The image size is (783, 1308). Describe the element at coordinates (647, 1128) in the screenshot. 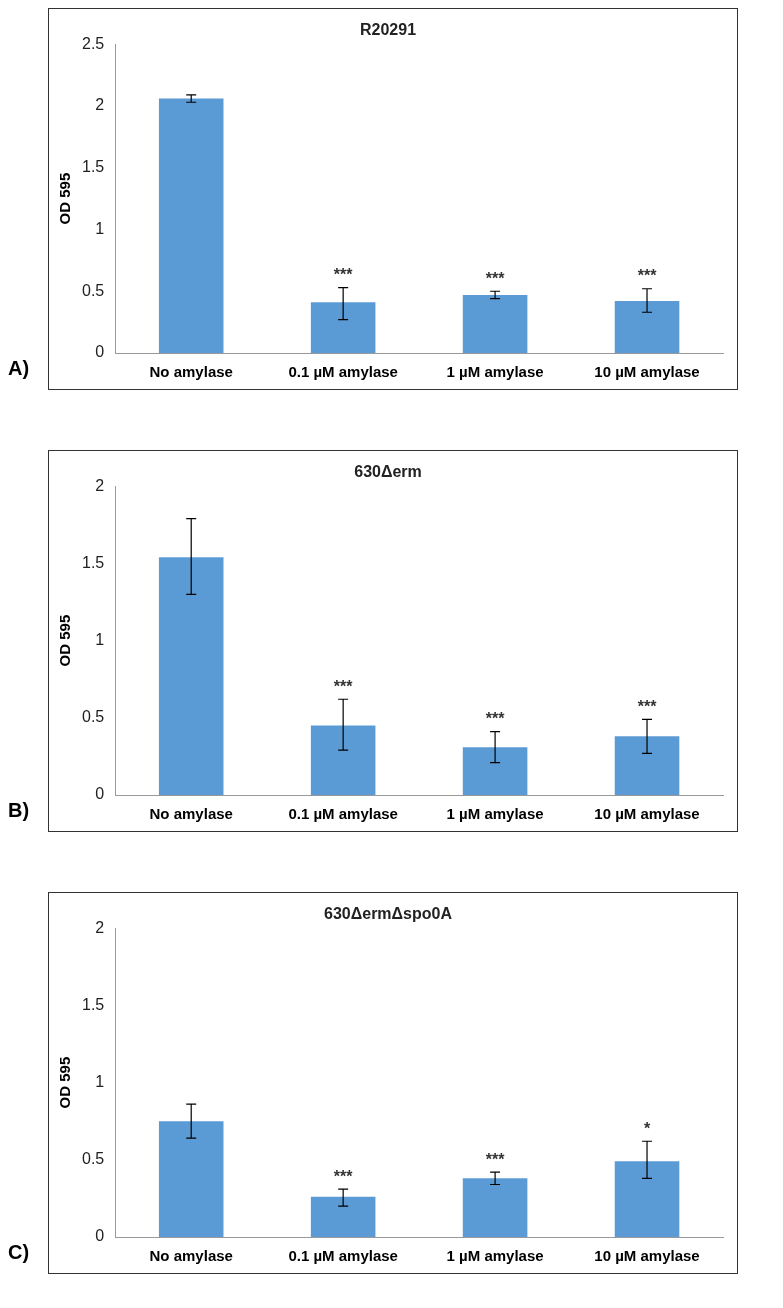

I see `annotation: *` at that location.